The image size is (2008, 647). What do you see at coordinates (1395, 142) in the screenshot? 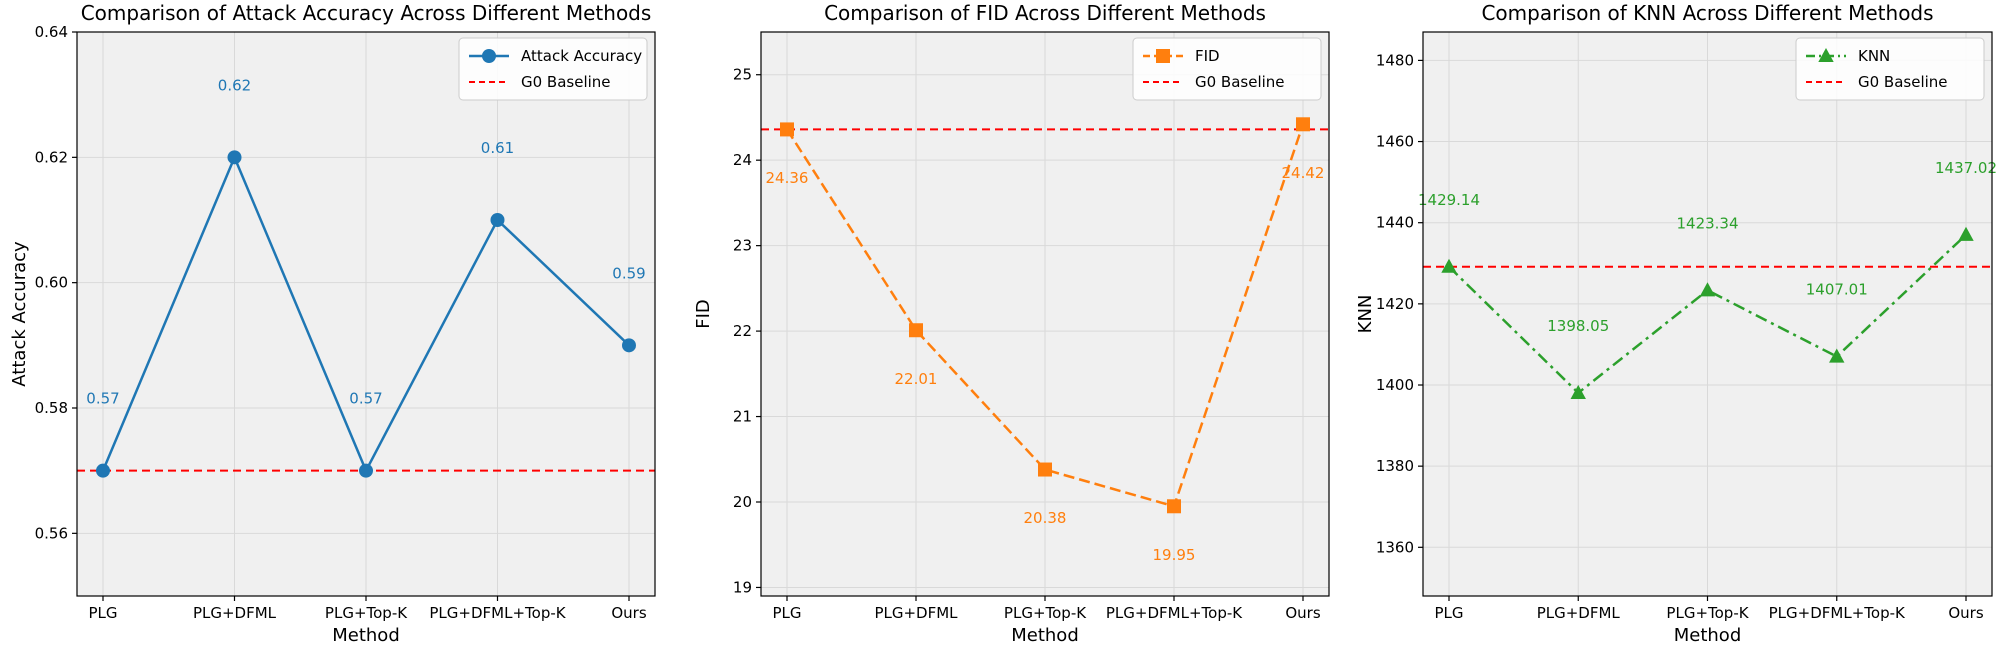
I see `y-tick-label: 1460` at bounding box center [1395, 142].